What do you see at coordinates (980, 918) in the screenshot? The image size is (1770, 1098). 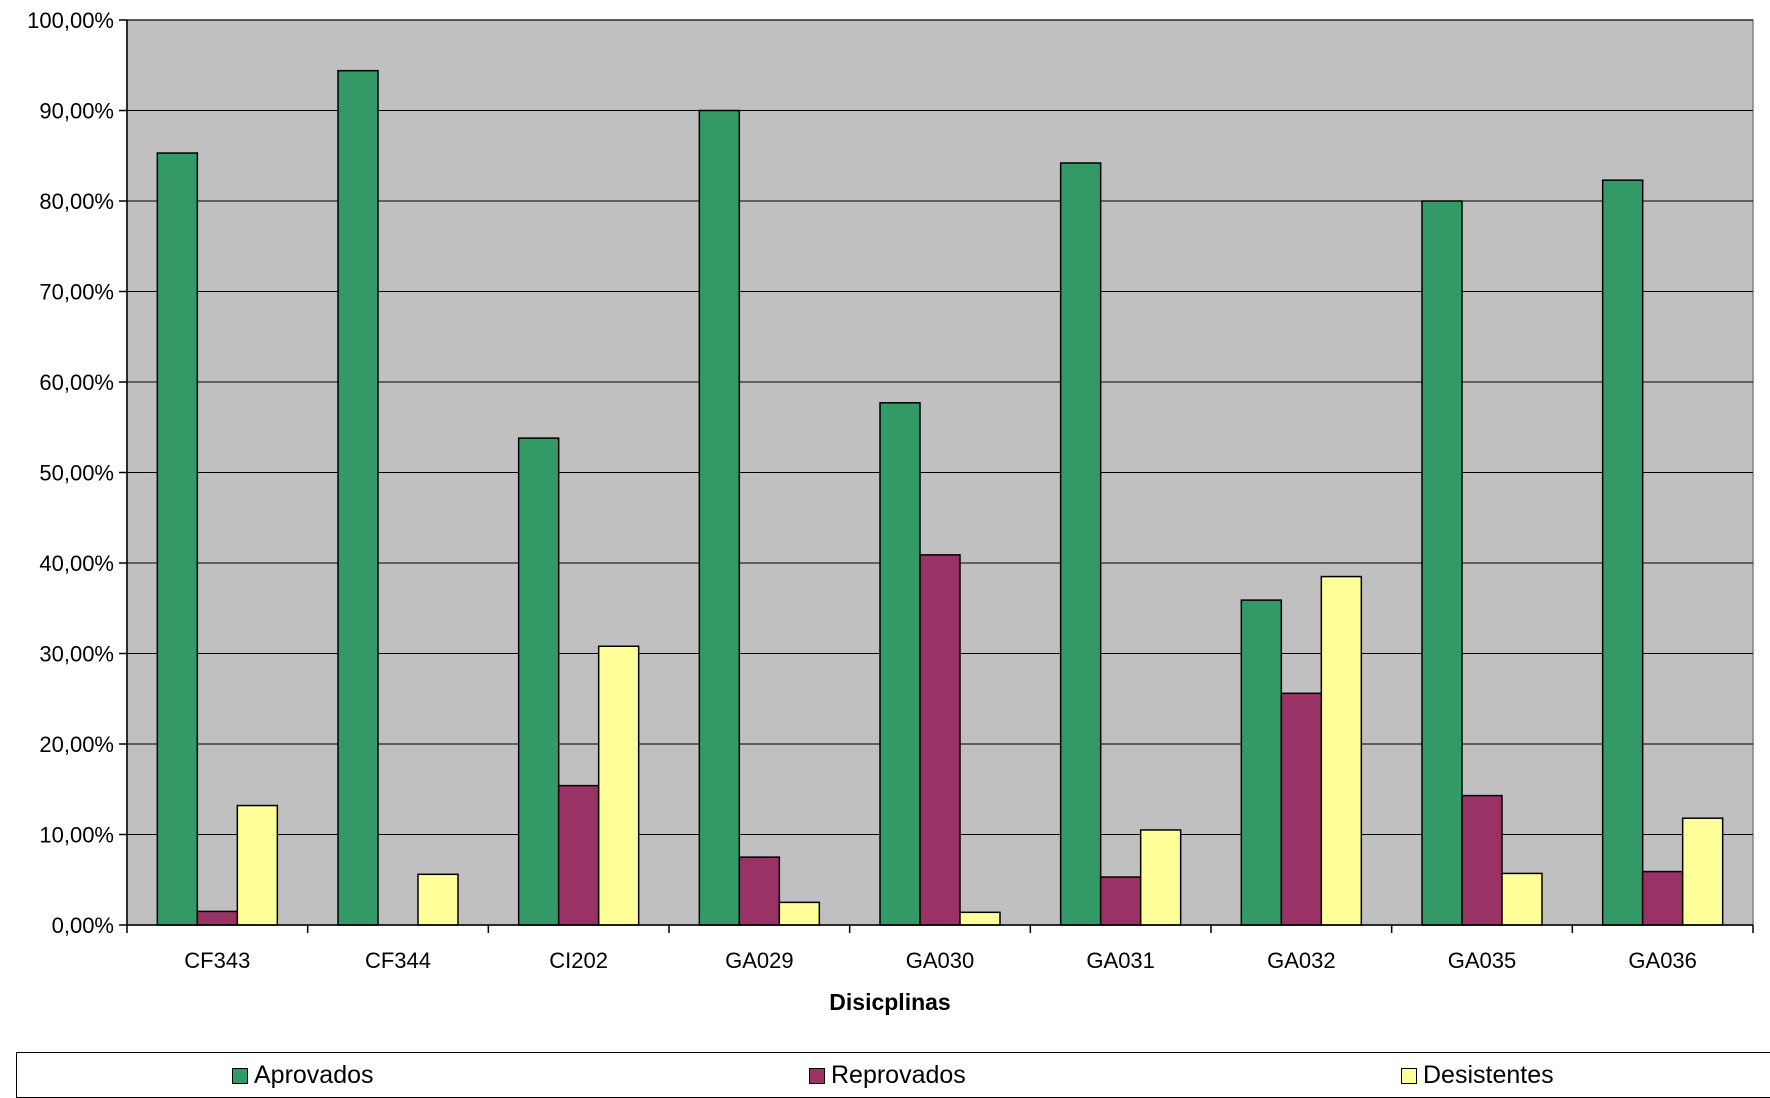 I see `bar-desistentes-ga030` at bounding box center [980, 918].